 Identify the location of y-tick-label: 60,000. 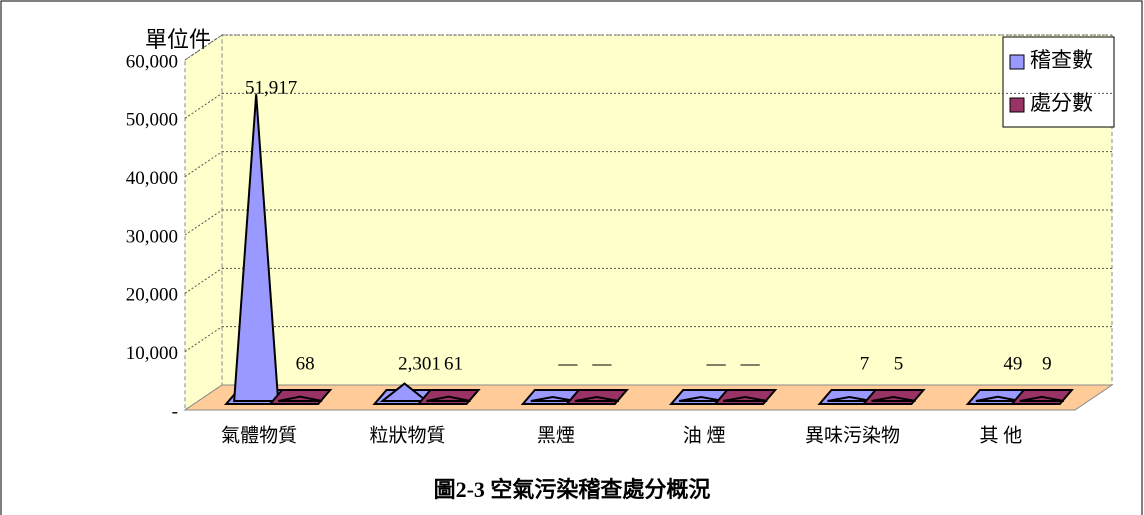
(152, 61).